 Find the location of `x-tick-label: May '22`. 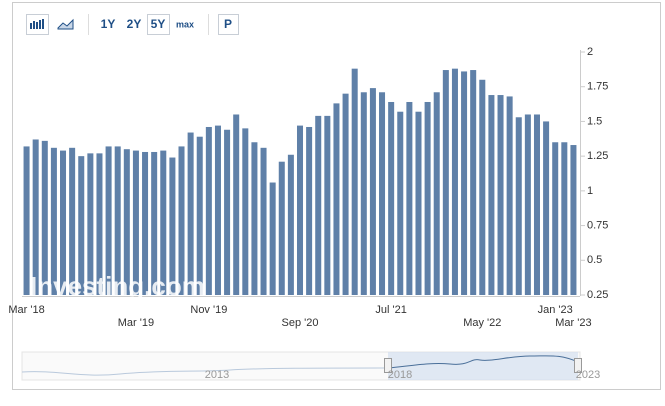

x-tick-label: May '22 is located at coordinates (482, 323).